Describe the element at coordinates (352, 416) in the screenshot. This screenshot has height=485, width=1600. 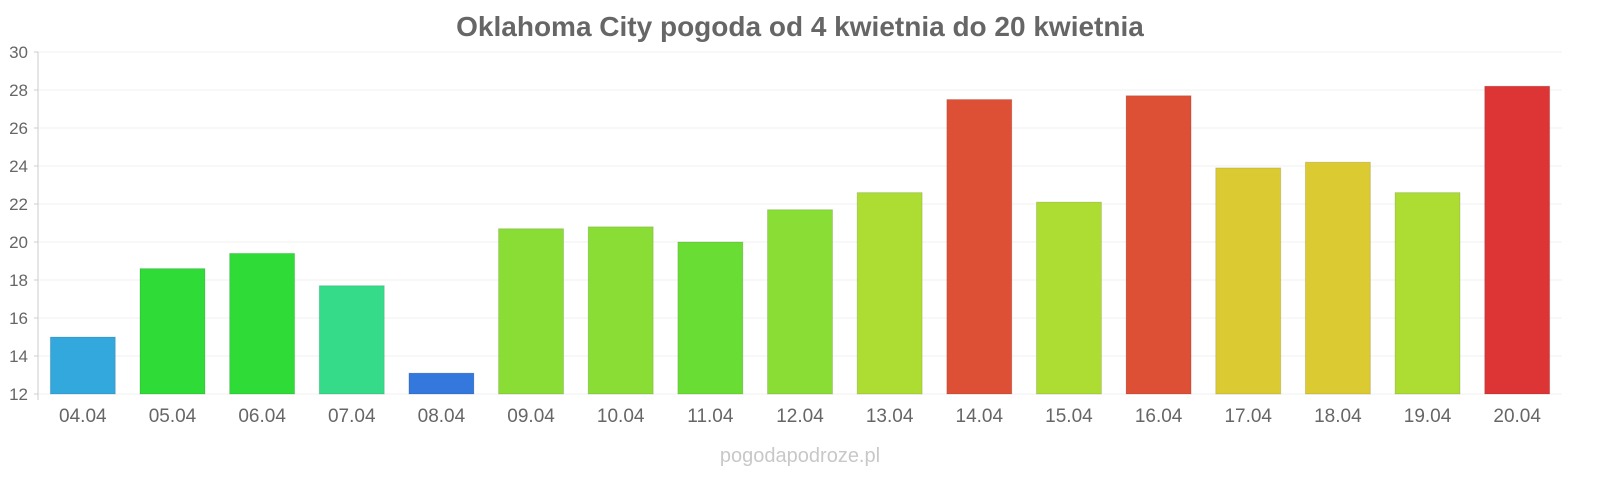
I see `x-tick-label: 07.04` at that location.